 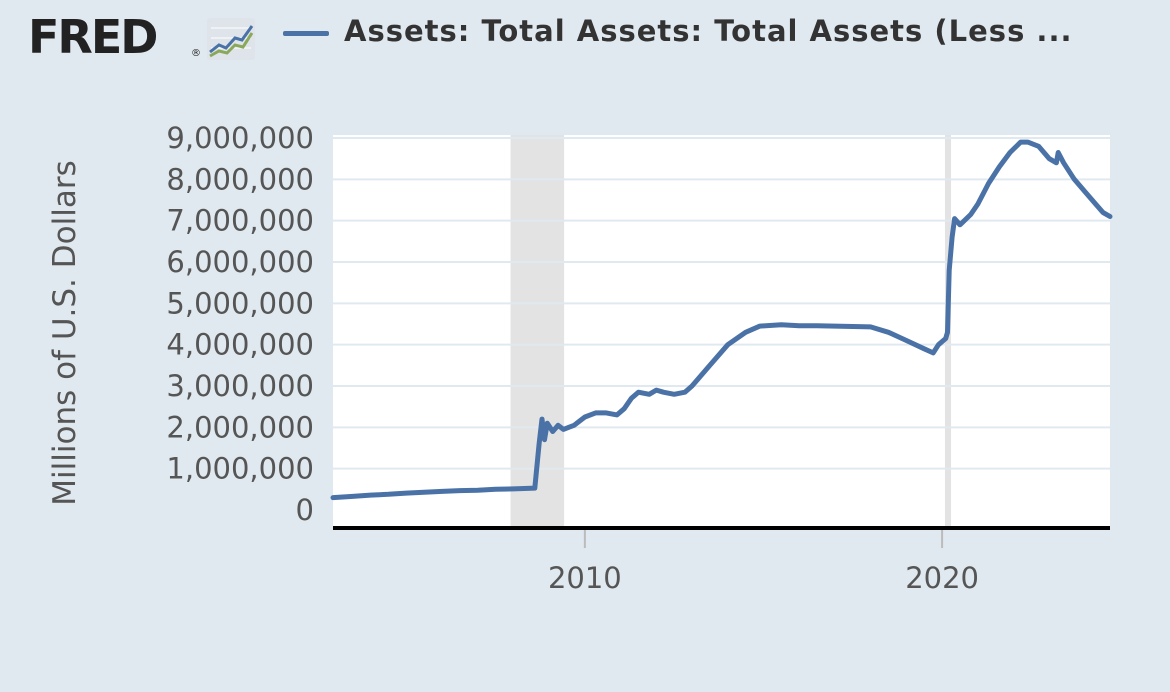 I want to click on registered-mark: ®, so click(x=196, y=53).